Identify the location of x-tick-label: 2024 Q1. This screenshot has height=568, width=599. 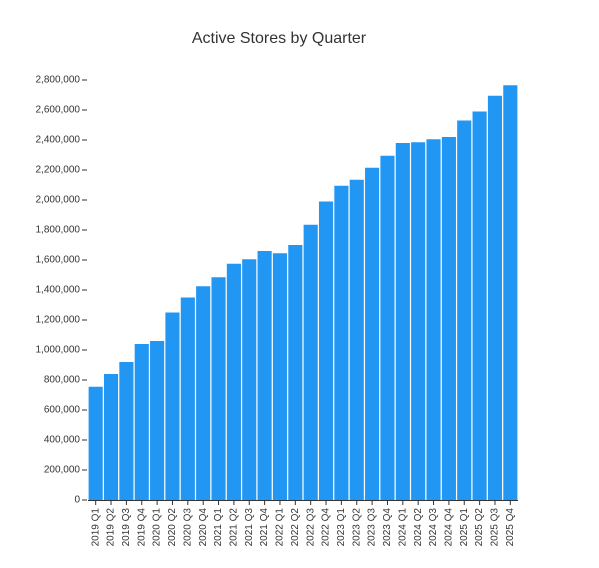
(402, 527).